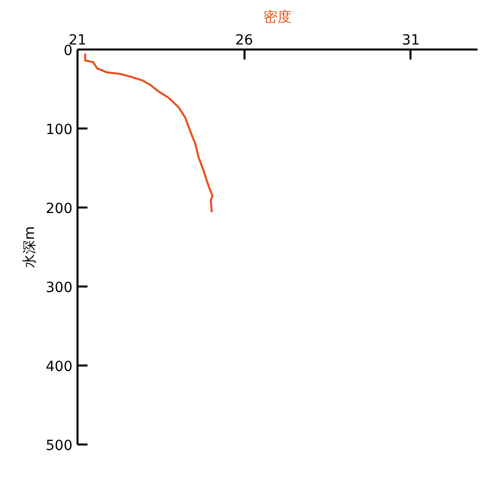  Describe the element at coordinates (59, 209) in the screenshot. I see `y-tick-label: 200` at that location.